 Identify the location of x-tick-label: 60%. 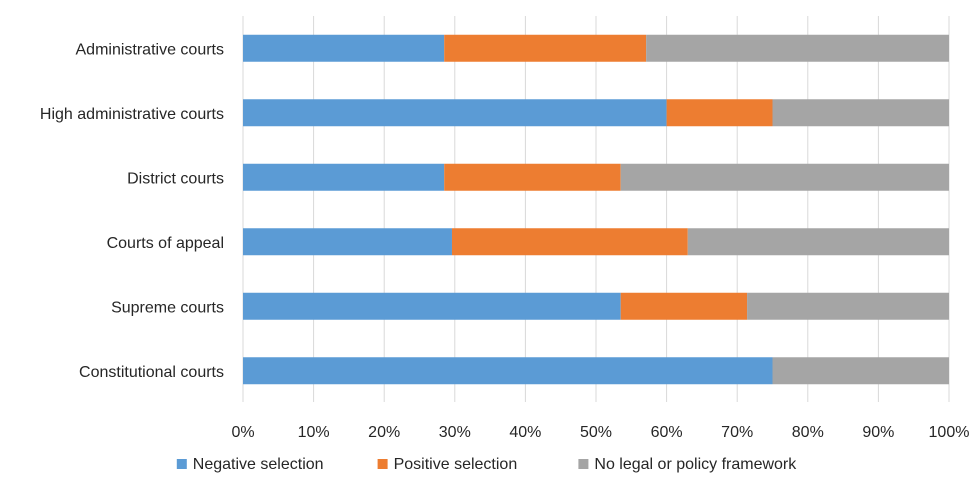
(667, 432).